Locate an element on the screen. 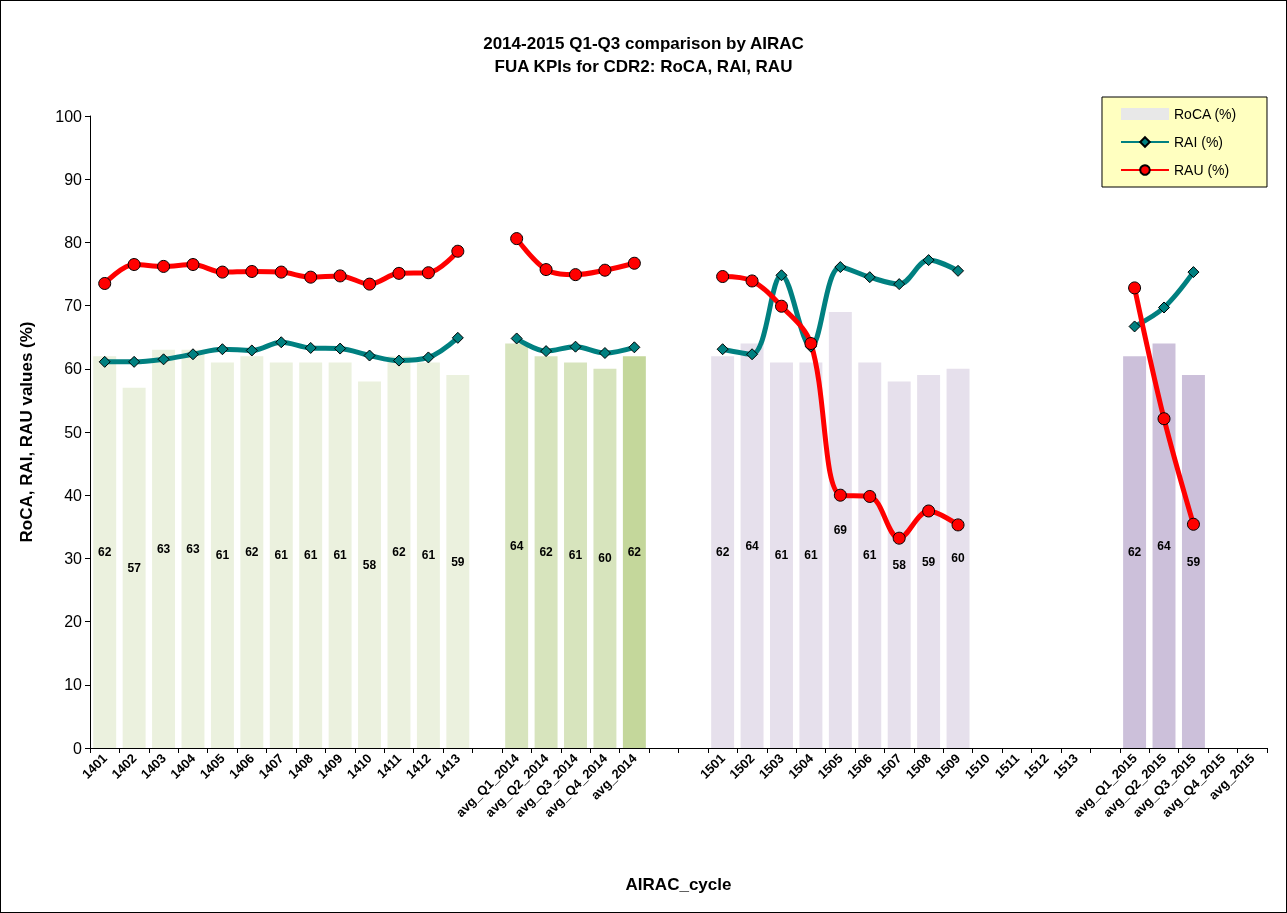 This screenshot has width=1287, height=913. data-label: 57 is located at coordinates (134, 567).